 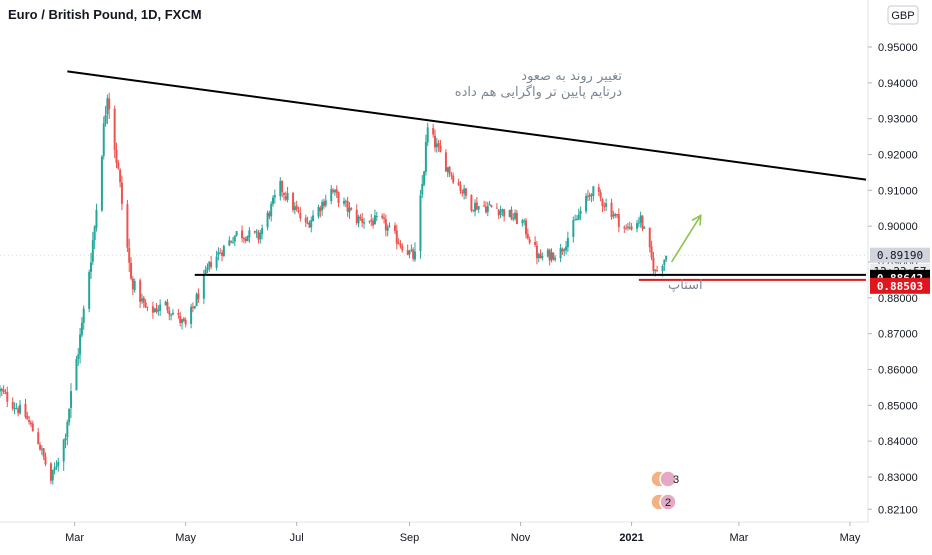 What do you see at coordinates (664, 479) in the screenshot?
I see `event-badge-1: 3` at bounding box center [664, 479].